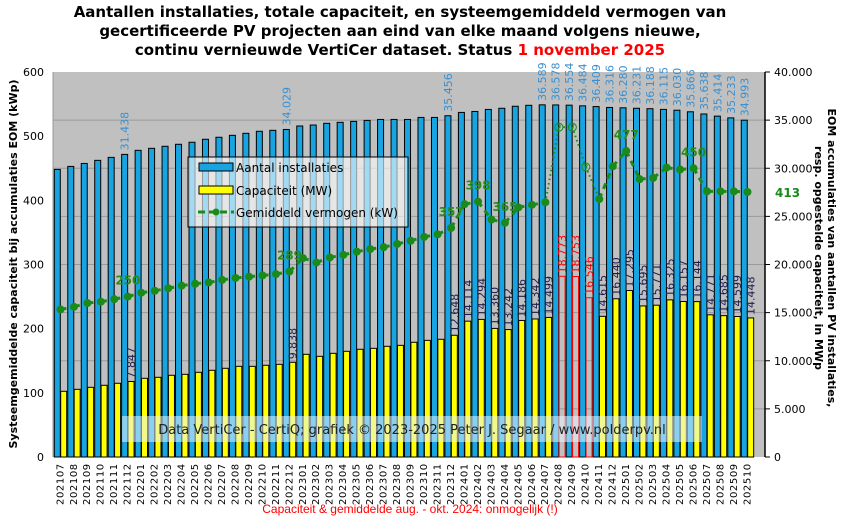  Describe the element at coordinates (276, 484) in the screenshot. I see `x-tick-label: 202211` at that location.